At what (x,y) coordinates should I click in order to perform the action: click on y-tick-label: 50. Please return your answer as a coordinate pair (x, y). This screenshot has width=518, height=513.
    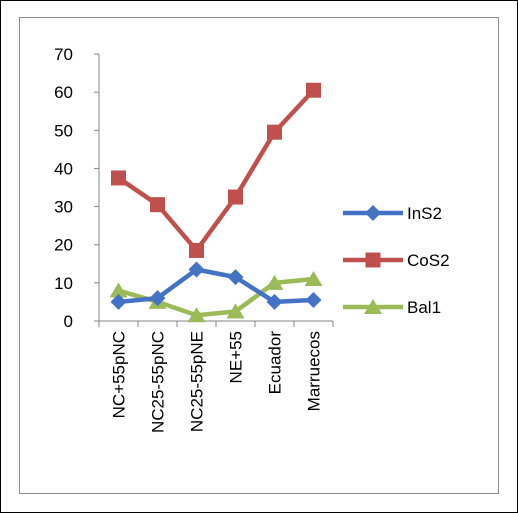
    Looking at the image, I should click on (63, 130).